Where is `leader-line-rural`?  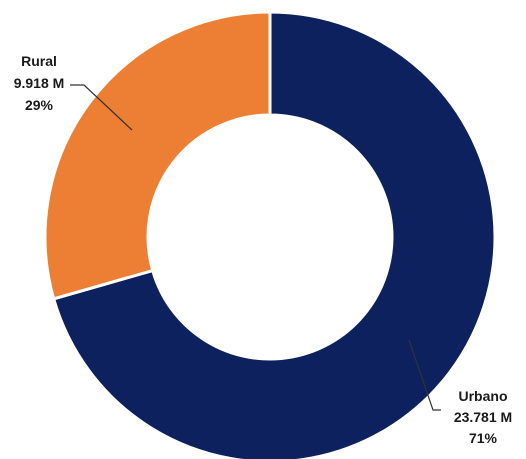
leader-line-rural is located at coordinates (101, 107).